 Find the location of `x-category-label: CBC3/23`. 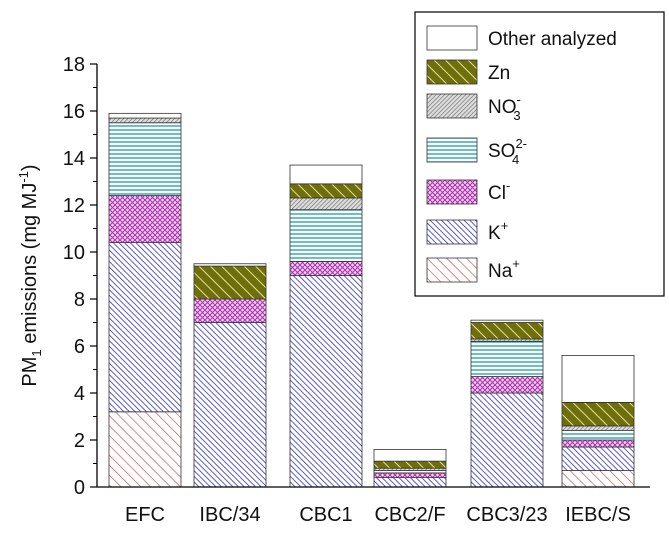

x-category-label: CBC3/23 is located at coordinates (506, 515).